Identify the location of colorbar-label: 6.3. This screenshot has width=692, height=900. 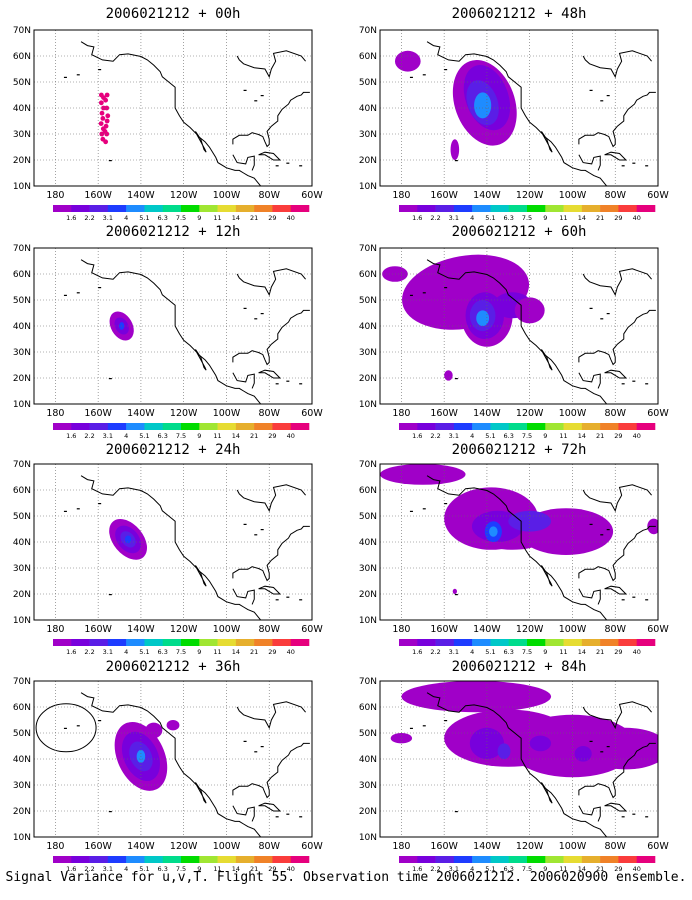
(509, 869).